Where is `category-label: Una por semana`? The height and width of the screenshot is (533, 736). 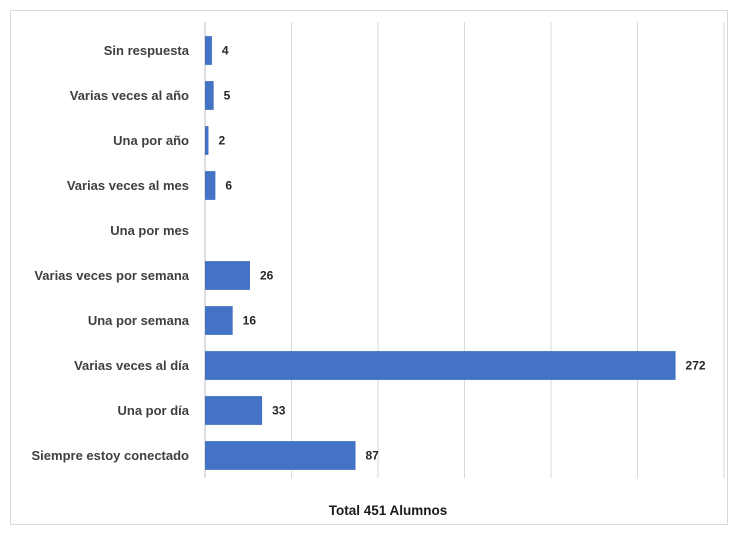
category-label: Una por semana is located at coordinates (139, 320).